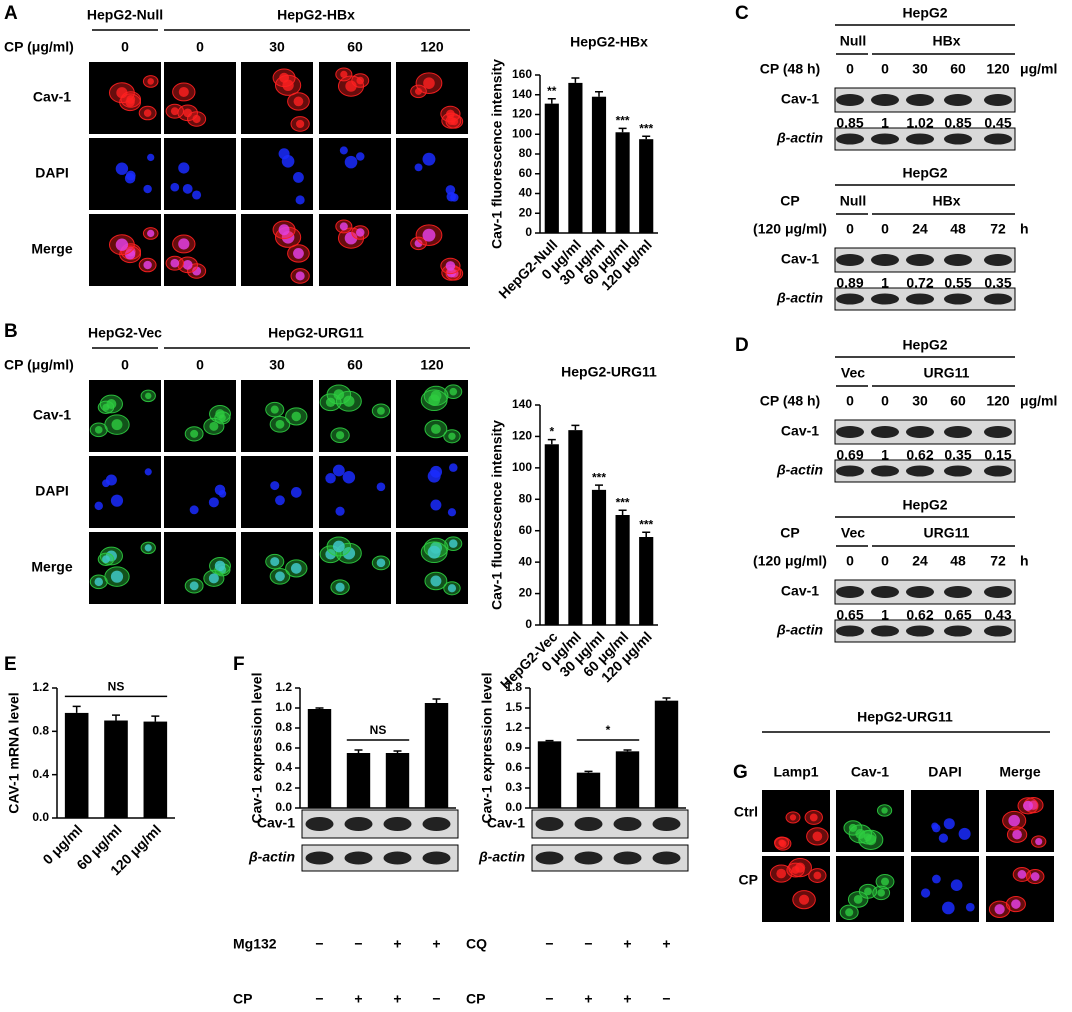  Describe the element at coordinates (919, 455) in the screenshot. I see `ratio: 0.62` at that location.